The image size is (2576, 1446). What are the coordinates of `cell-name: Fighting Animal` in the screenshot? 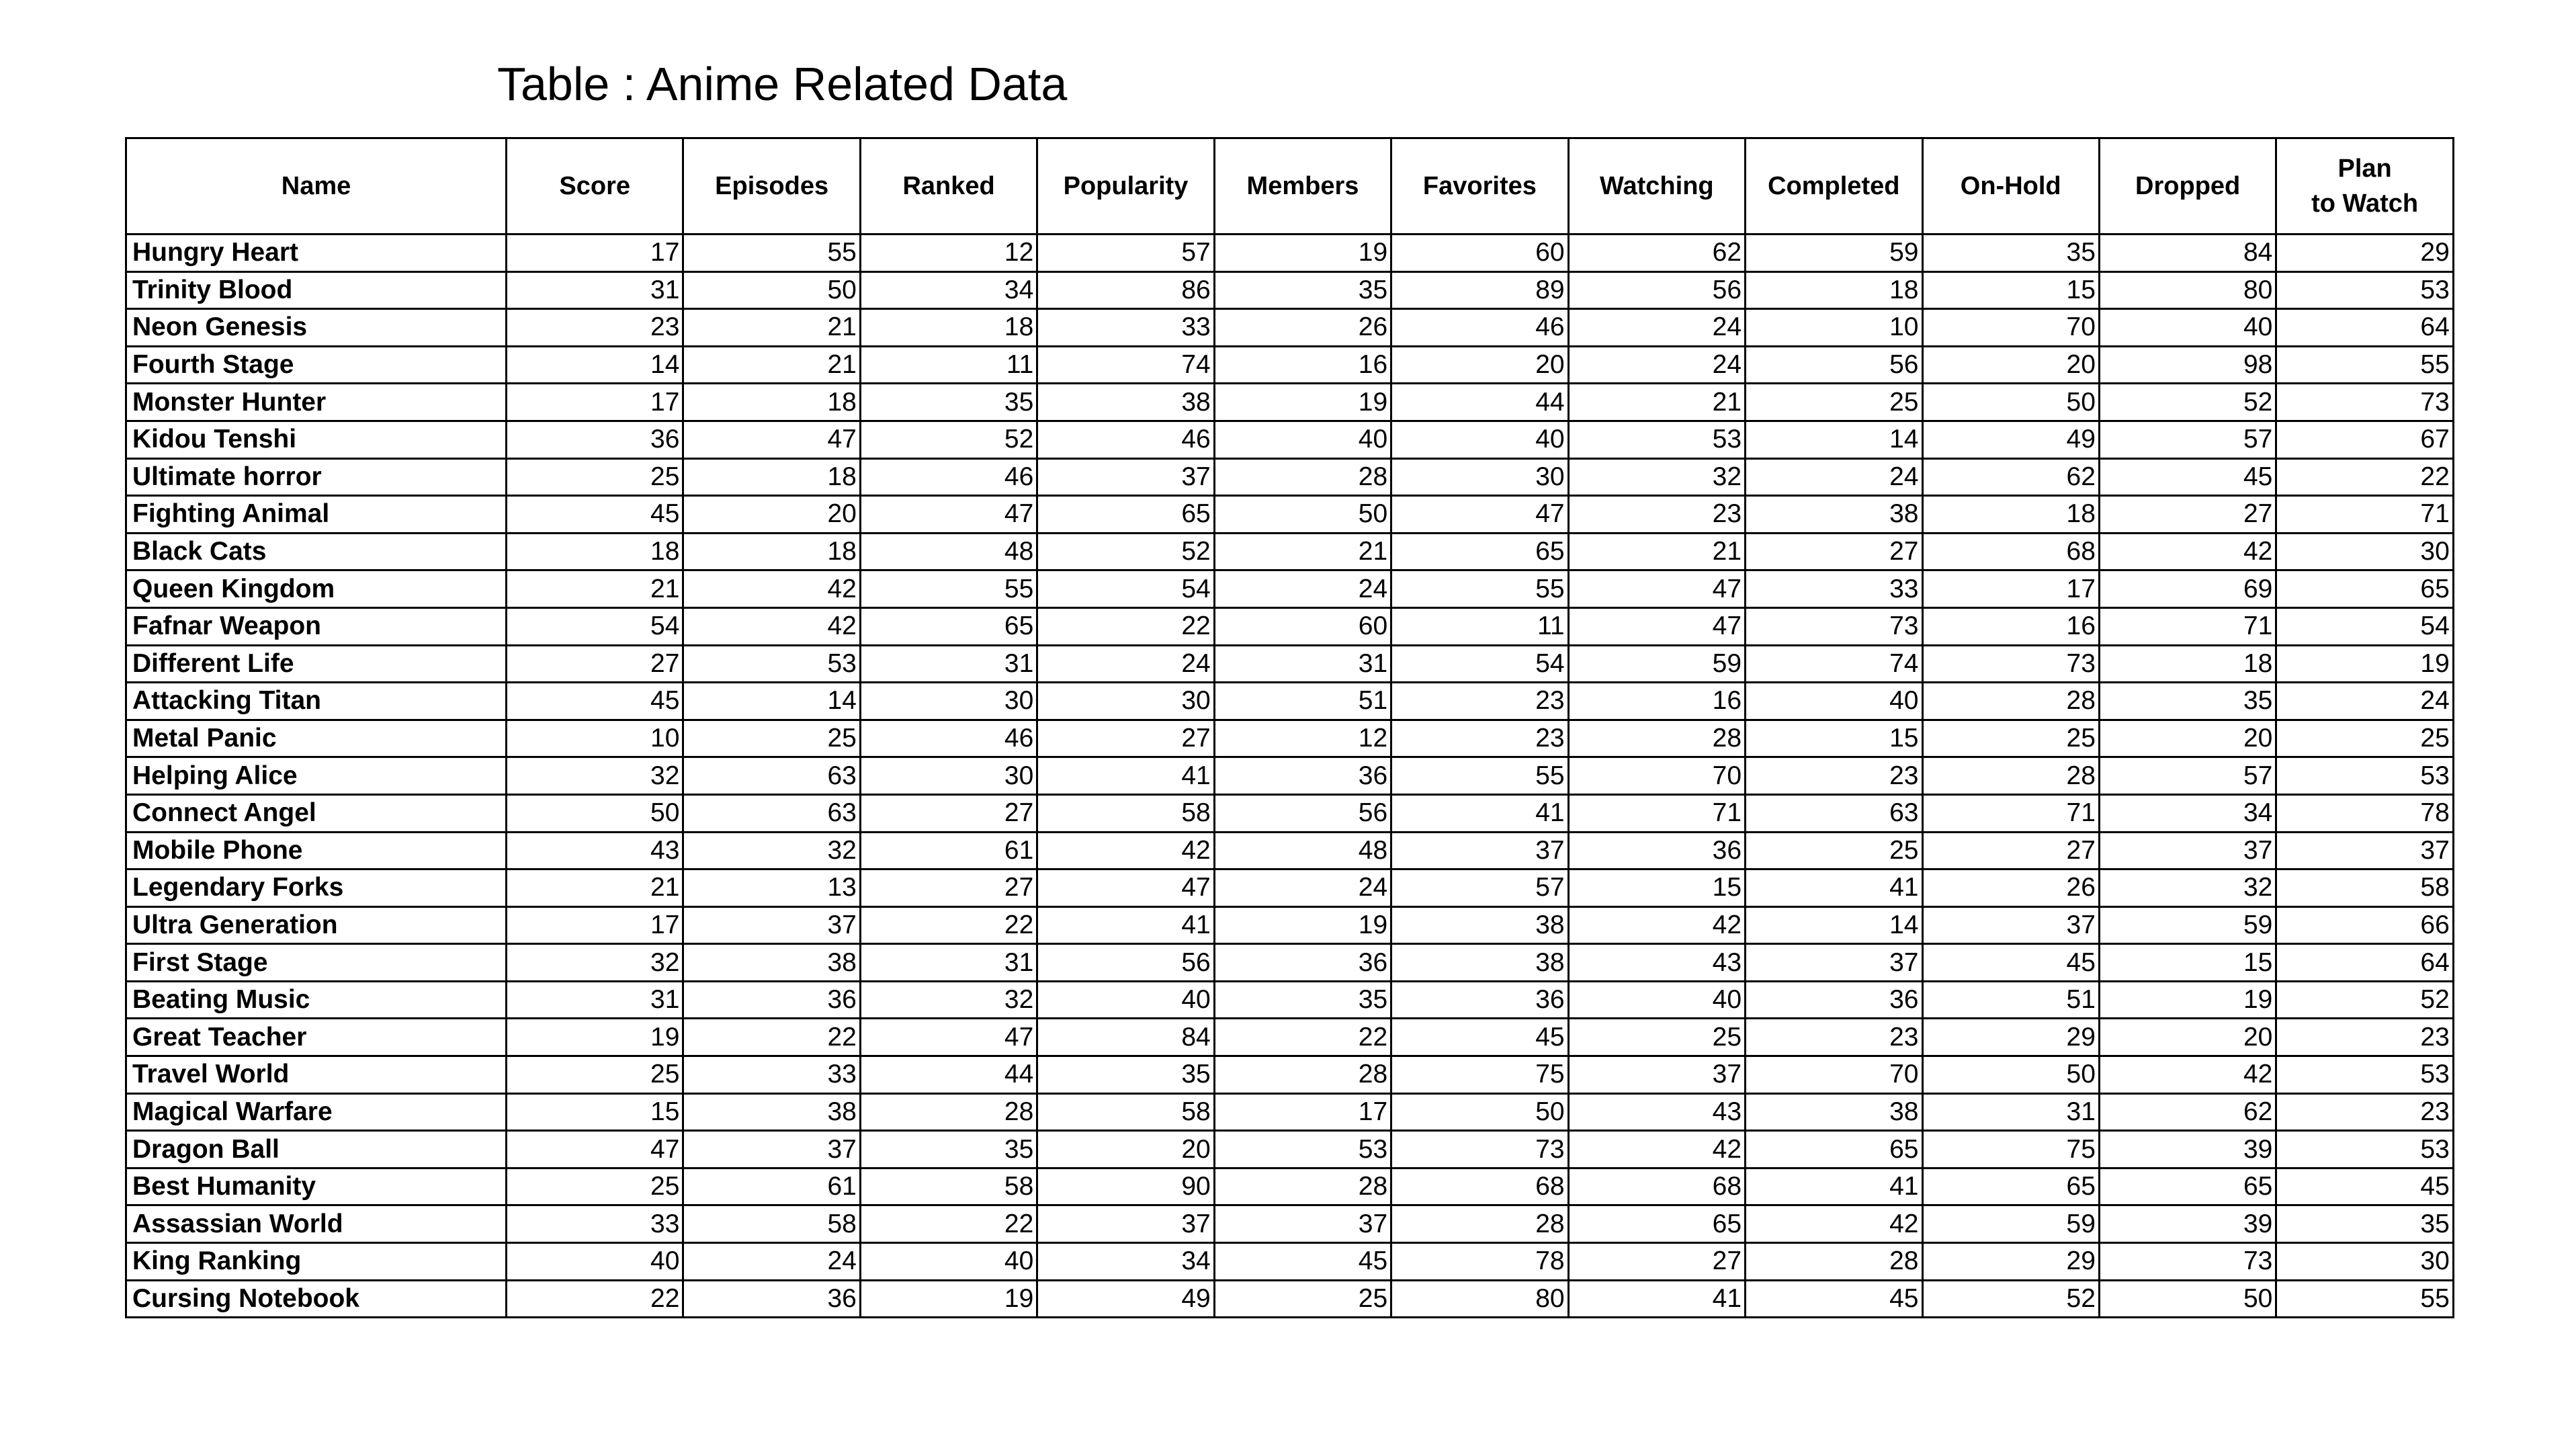 It's located at (316, 514).